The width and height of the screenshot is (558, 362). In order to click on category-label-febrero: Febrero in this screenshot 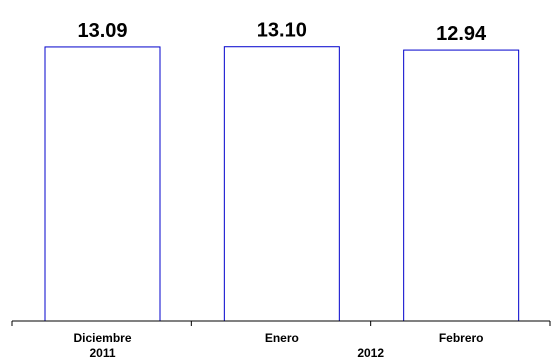, I will do `click(461, 338)`.